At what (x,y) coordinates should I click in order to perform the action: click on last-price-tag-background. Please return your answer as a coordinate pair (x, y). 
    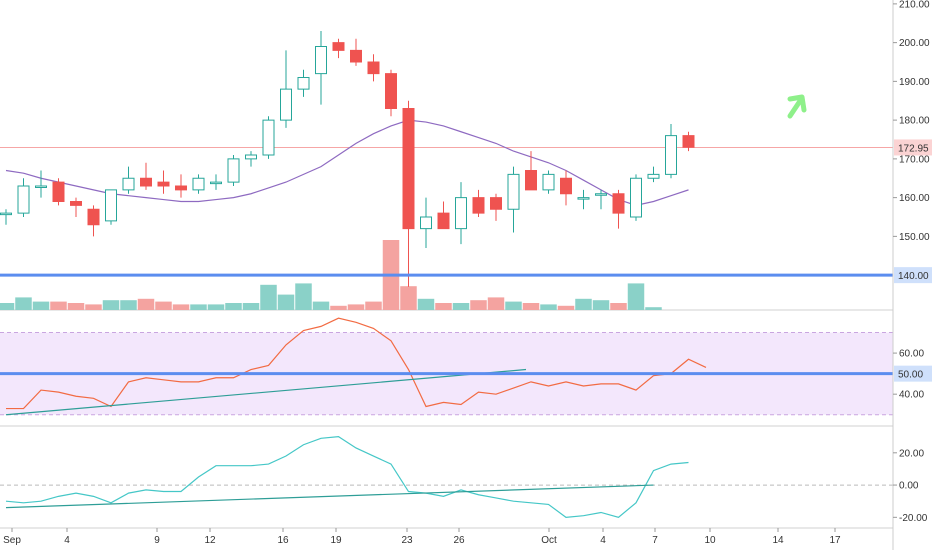
    Looking at the image, I should click on (913, 147).